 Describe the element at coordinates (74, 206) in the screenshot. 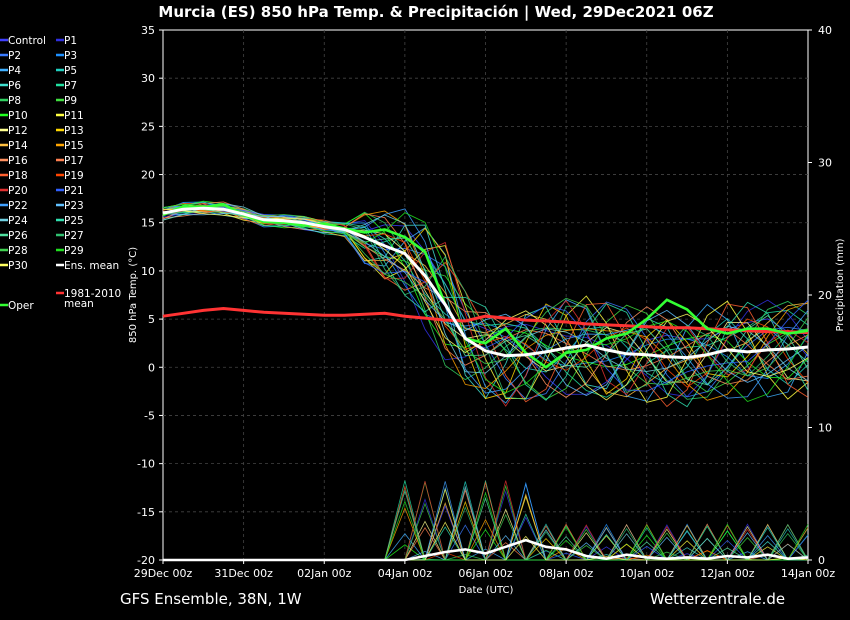

I see `legend-label: P23` at that location.